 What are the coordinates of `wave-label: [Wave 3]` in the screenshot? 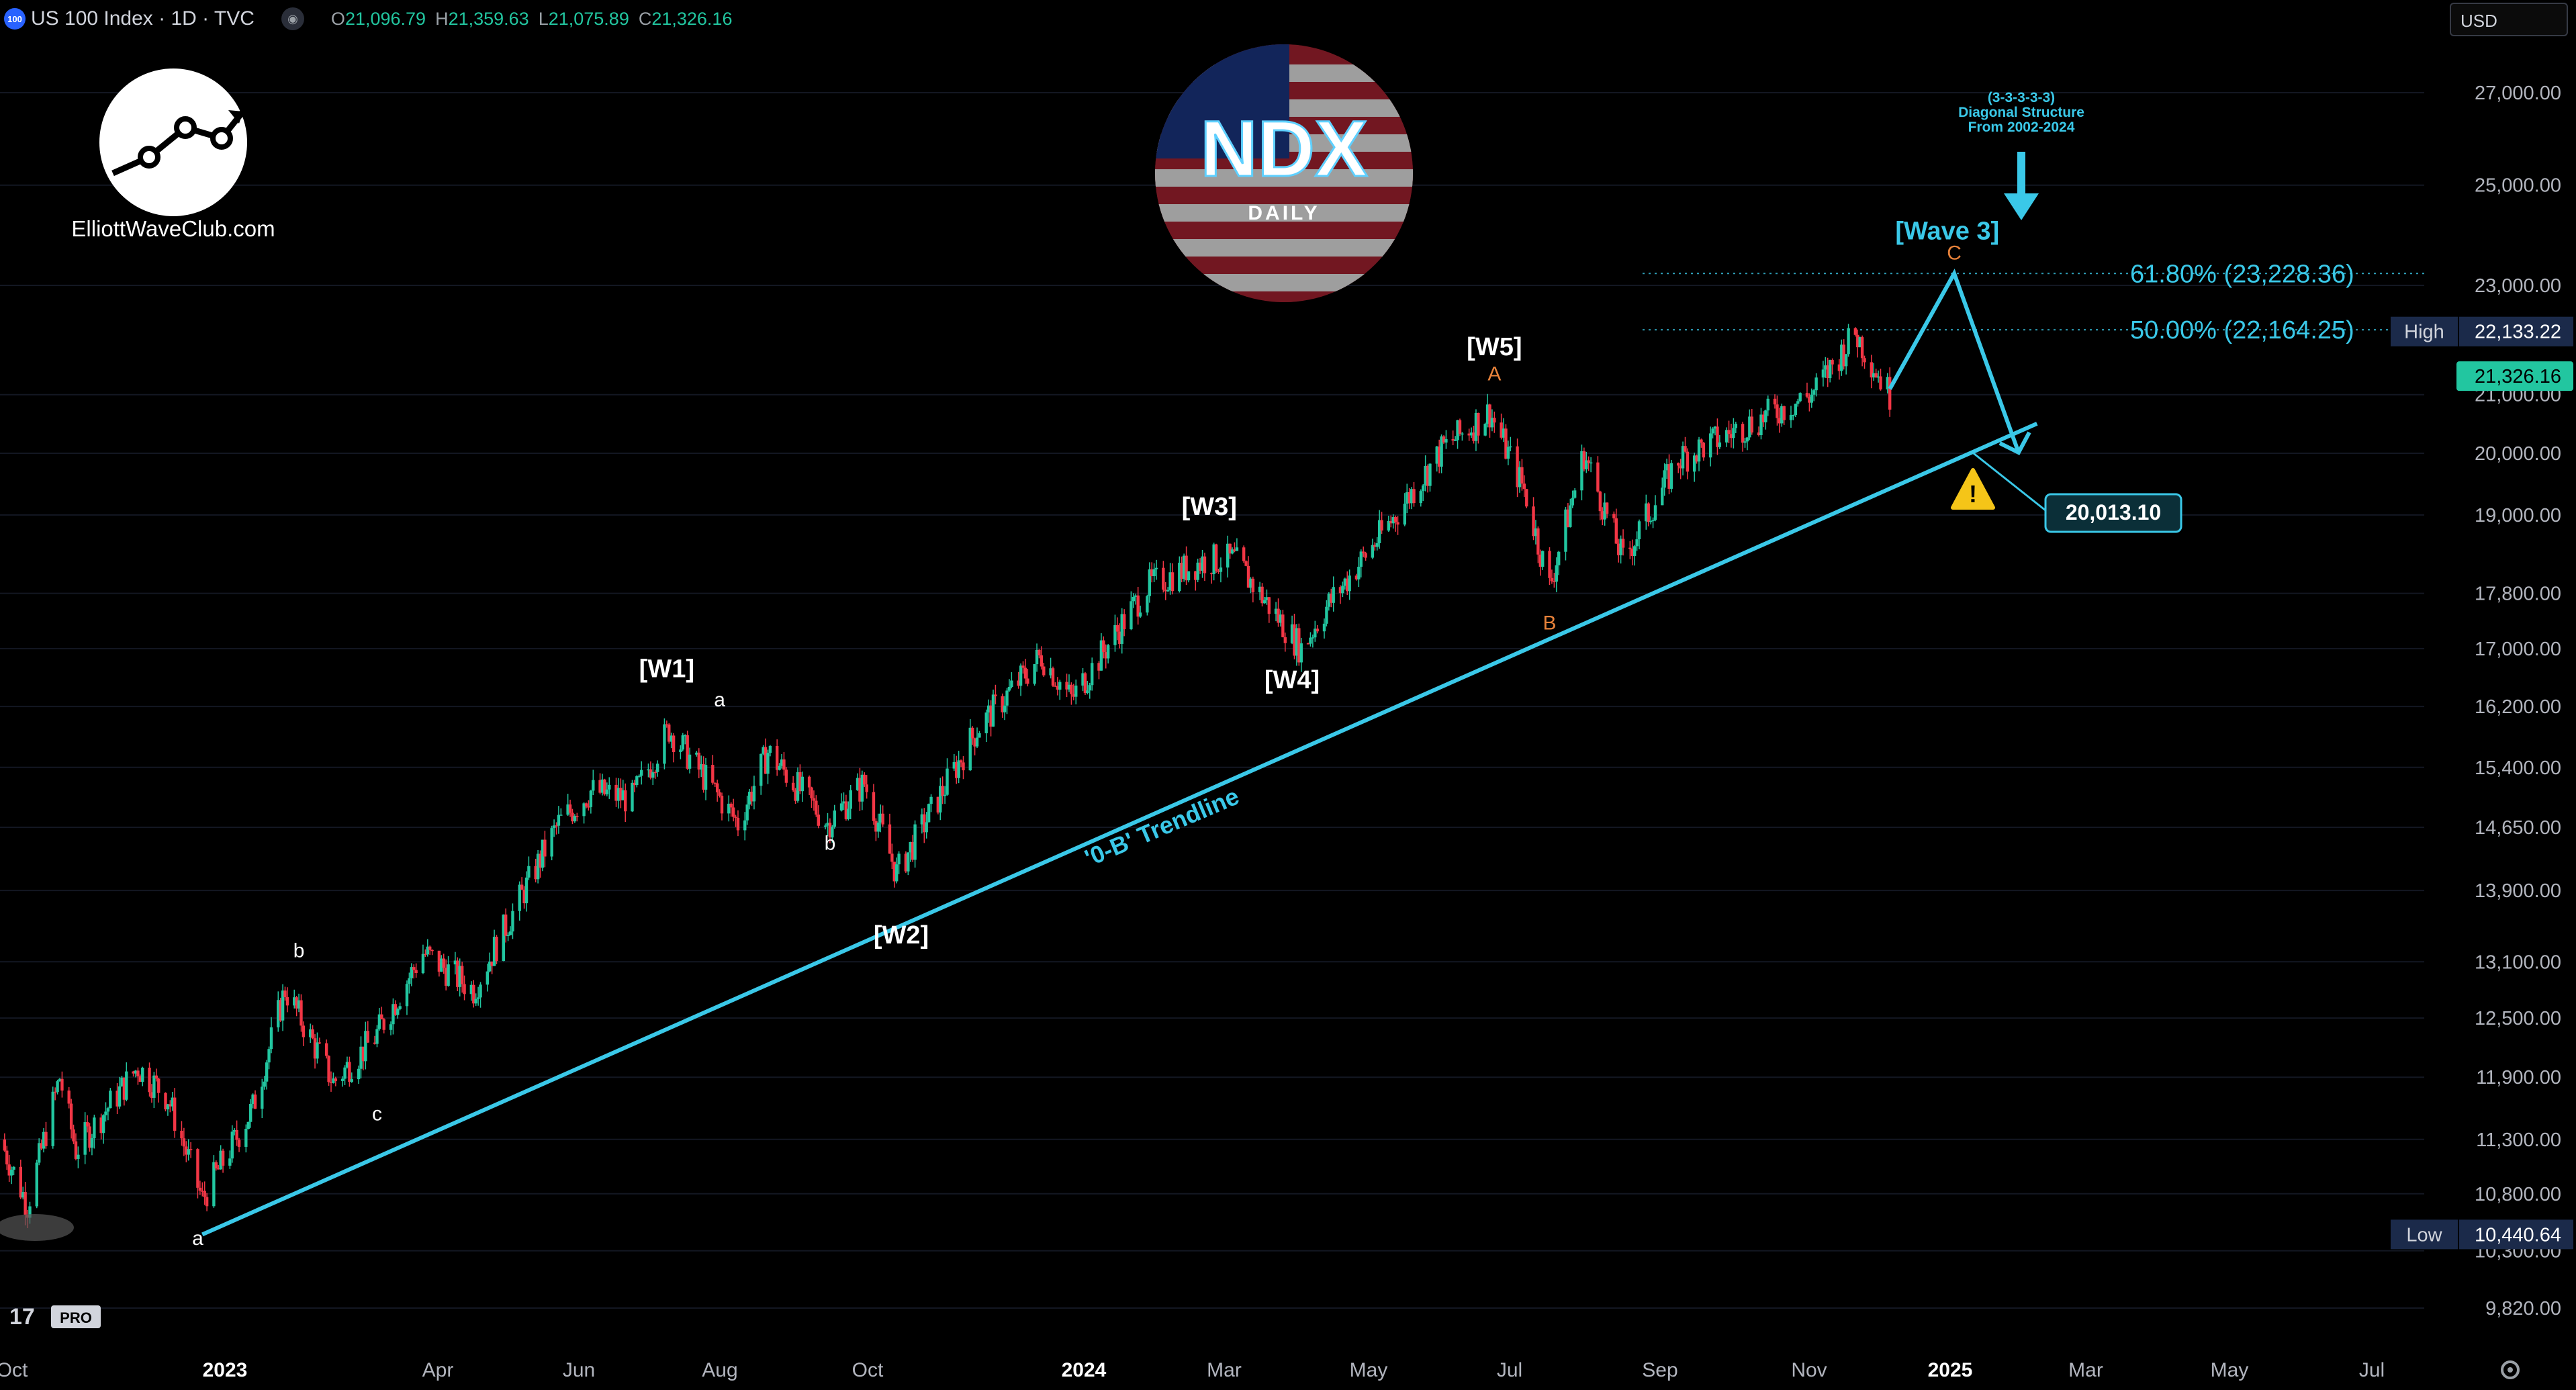 It's located at (1947, 231).